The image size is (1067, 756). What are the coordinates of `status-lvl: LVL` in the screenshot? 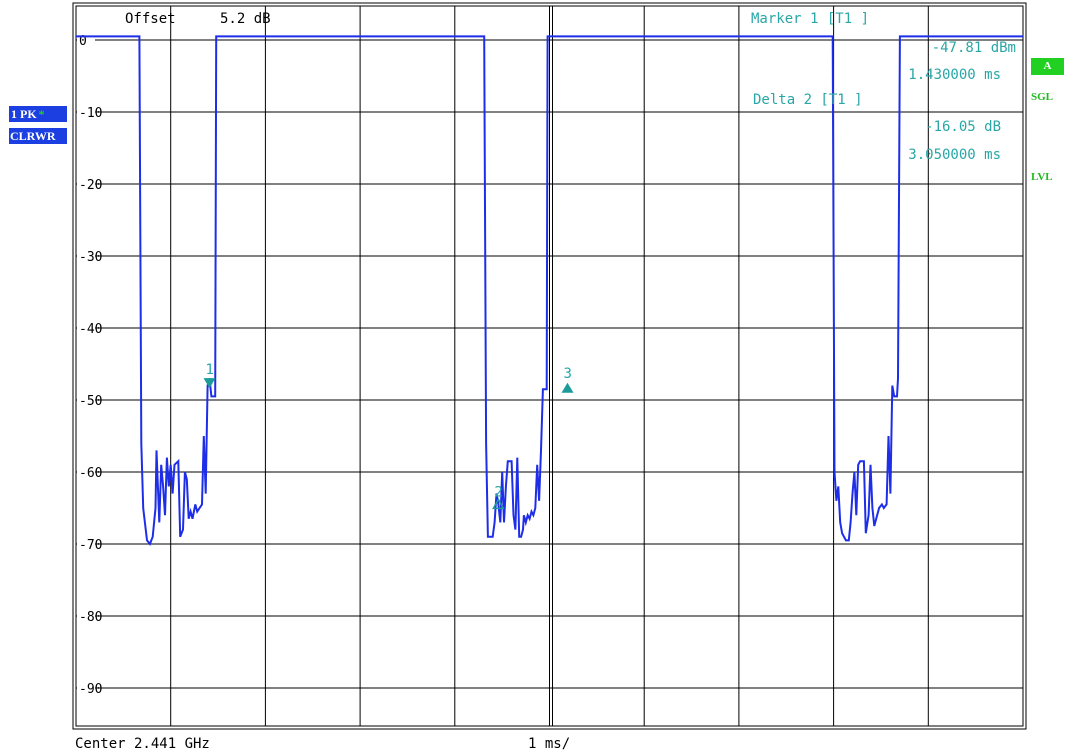 It's located at (1042, 177).